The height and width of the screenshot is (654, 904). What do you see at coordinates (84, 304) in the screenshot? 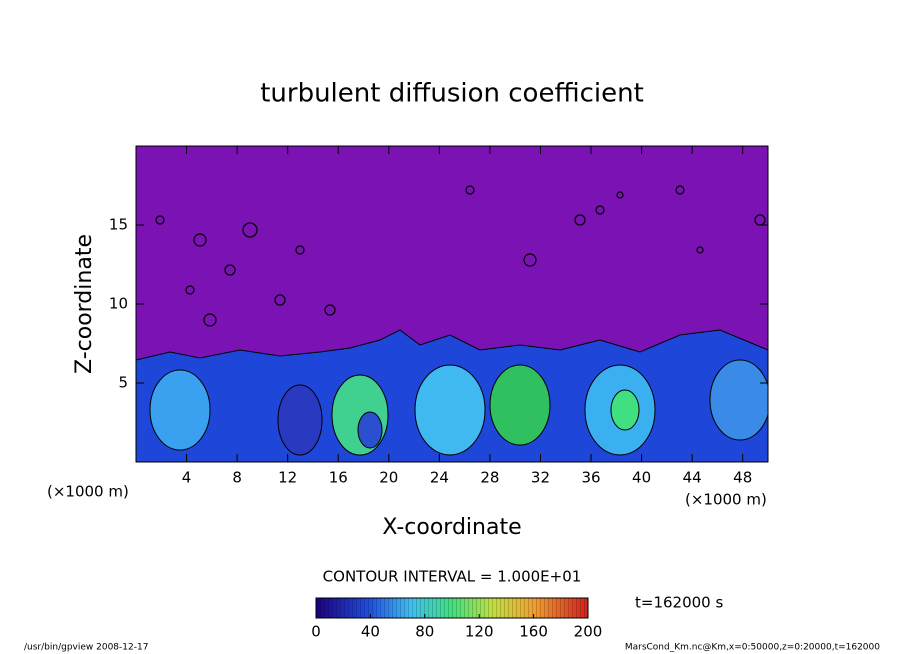
I see `y-axis-label: Z-coordinate` at bounding box center [84, 304].